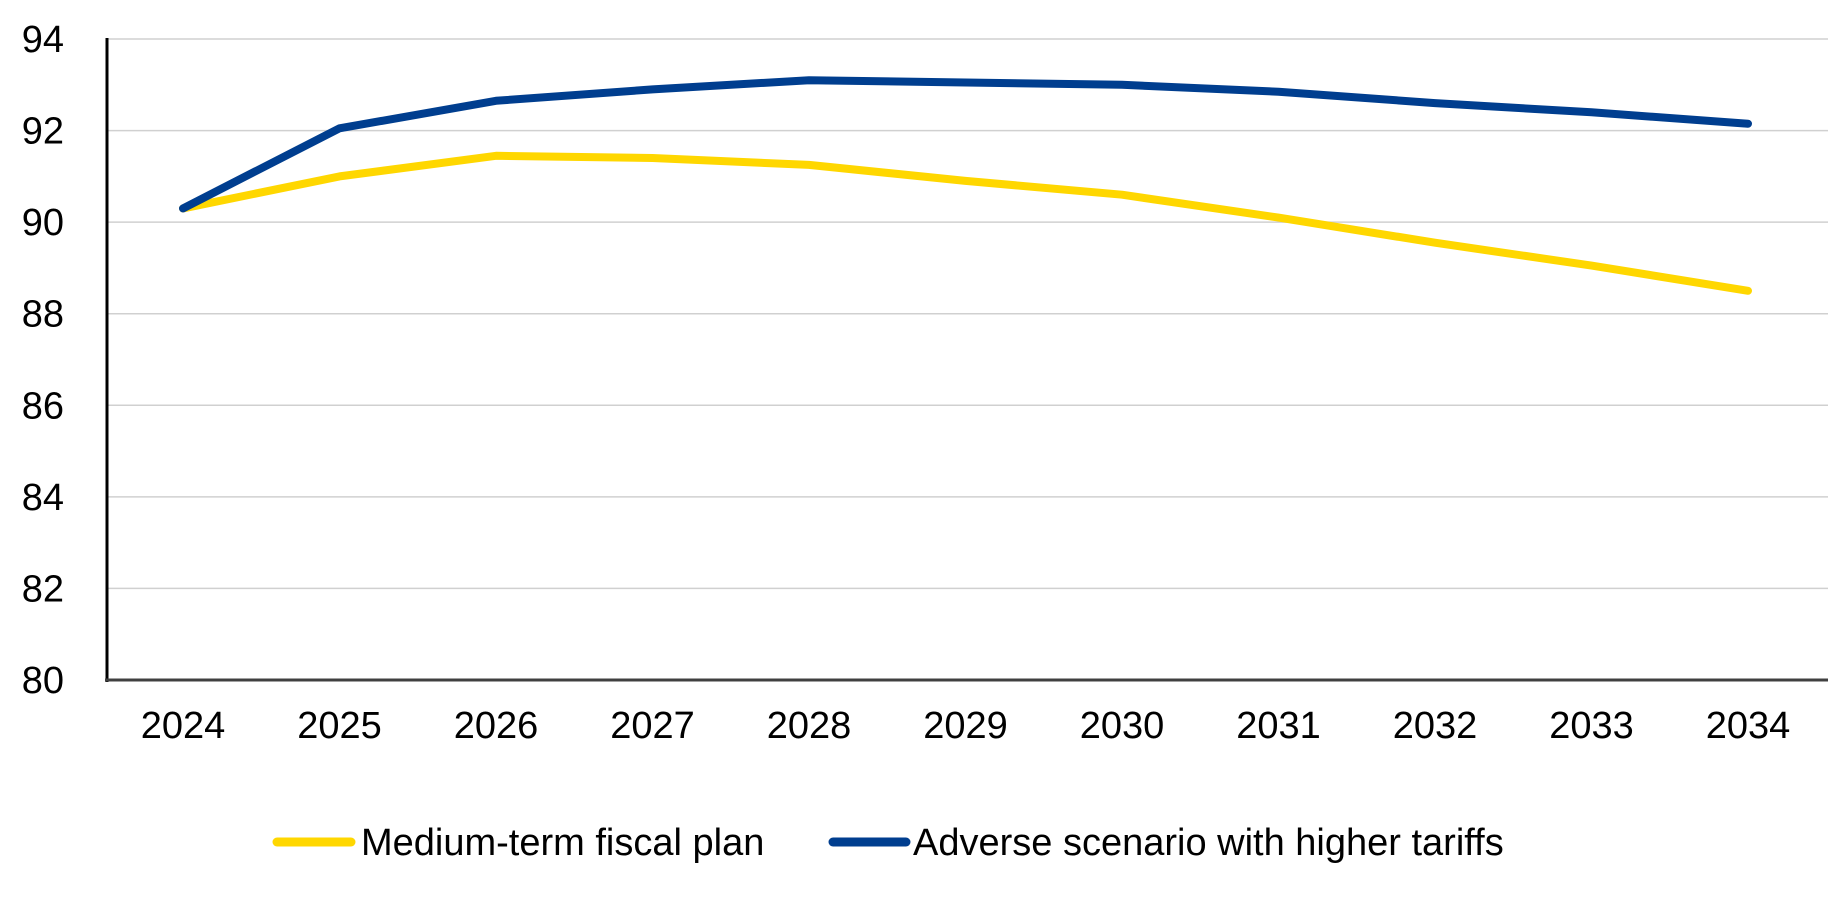  I want to click on x-tick-label: 2029, so click(965, 726).